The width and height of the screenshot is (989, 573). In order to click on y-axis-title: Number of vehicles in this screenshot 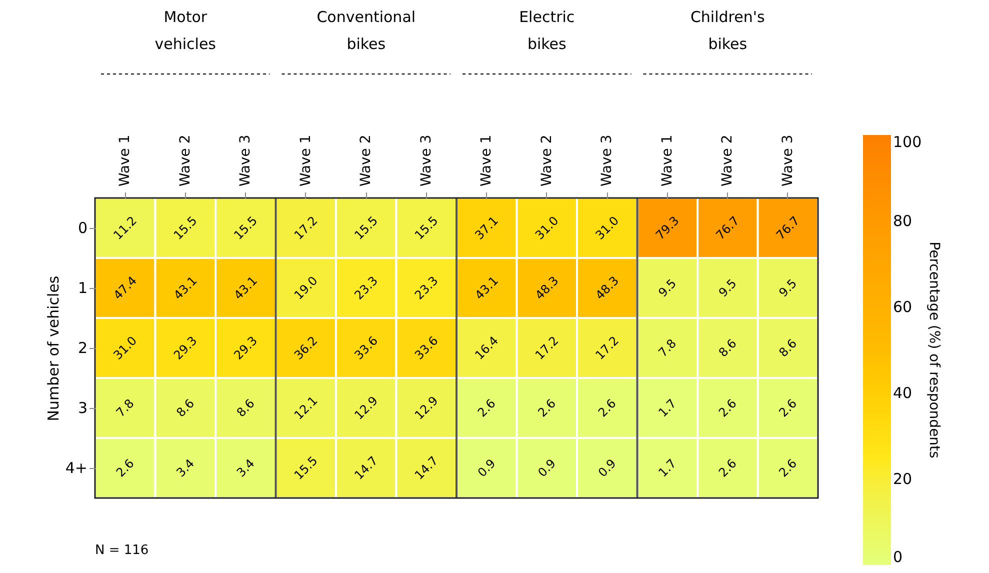, I will do `click(53, 349)`.